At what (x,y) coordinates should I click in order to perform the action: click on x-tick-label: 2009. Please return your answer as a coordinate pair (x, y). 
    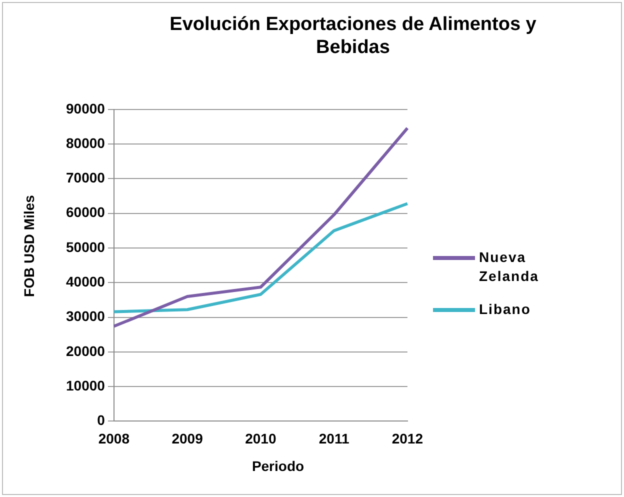
    Looking at the image, I should click on (188, 438).